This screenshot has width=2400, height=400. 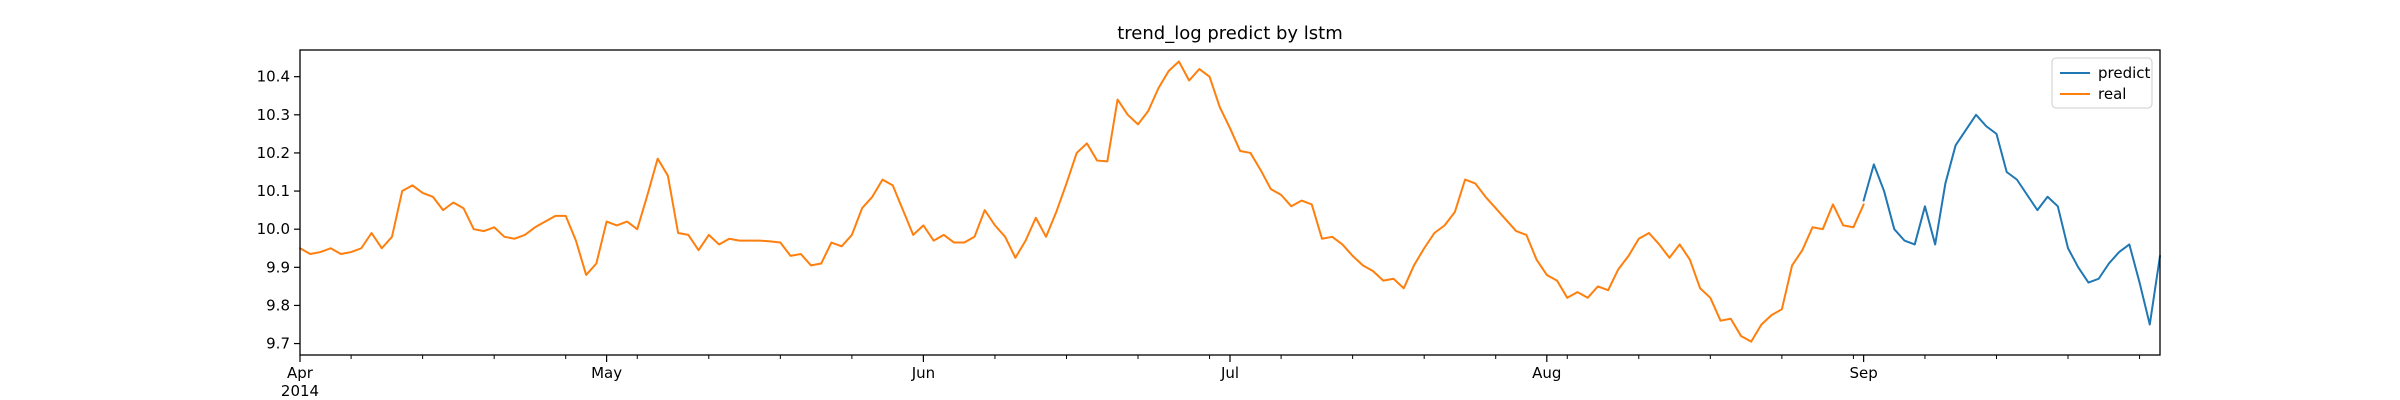 I want to click on legend: predict real, so click(x=2102, y=83).